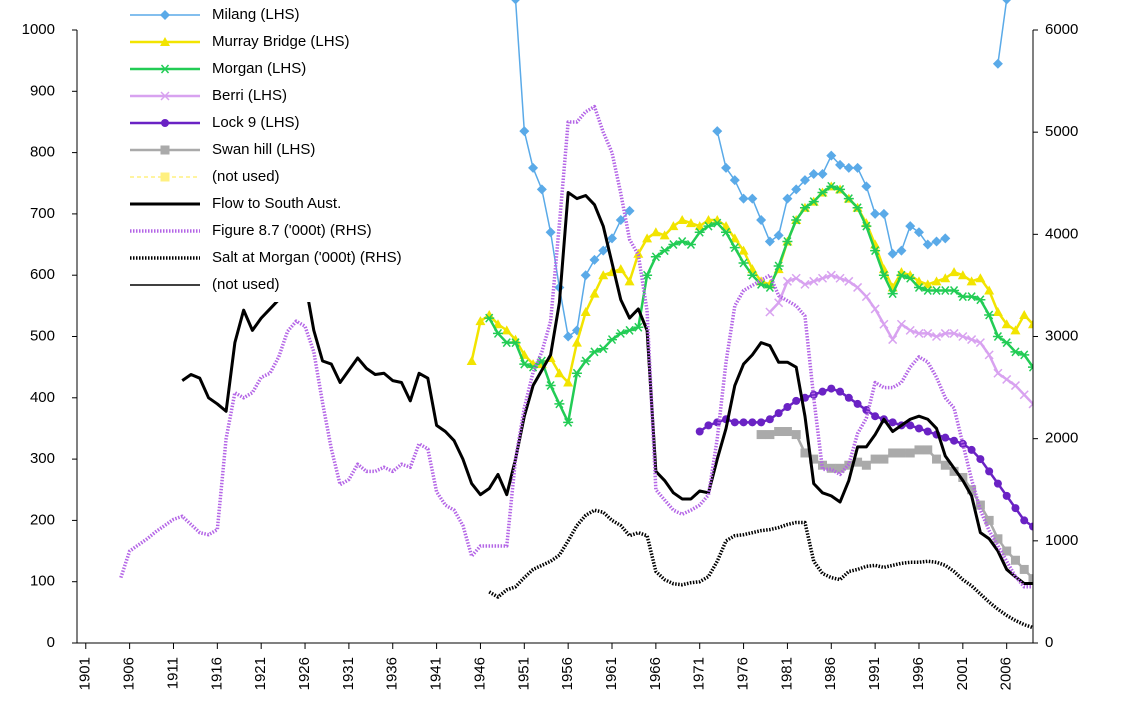 This screenshot has width=1123, height=715. I want to click on x-tick-label: 1996, so click(918, 673).